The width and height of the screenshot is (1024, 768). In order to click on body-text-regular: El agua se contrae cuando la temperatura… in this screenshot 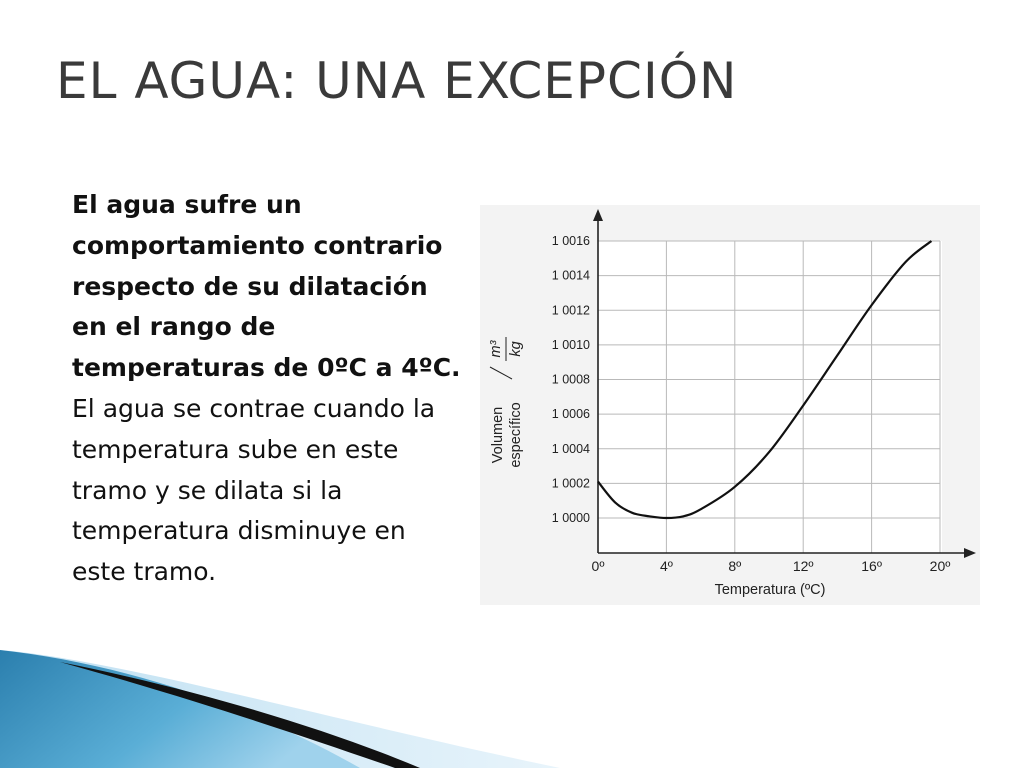, I will do `click(254, 490)`.